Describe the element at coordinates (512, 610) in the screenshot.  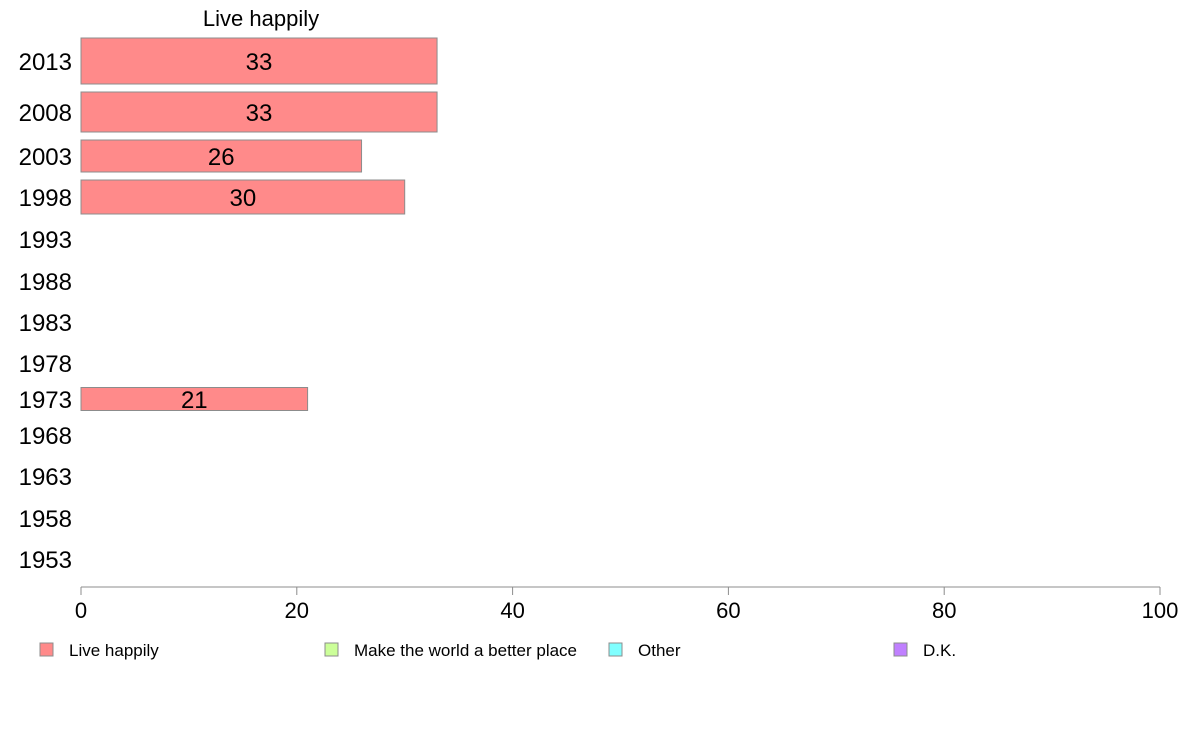
I see `x-tick-label-40: 40` at that location.